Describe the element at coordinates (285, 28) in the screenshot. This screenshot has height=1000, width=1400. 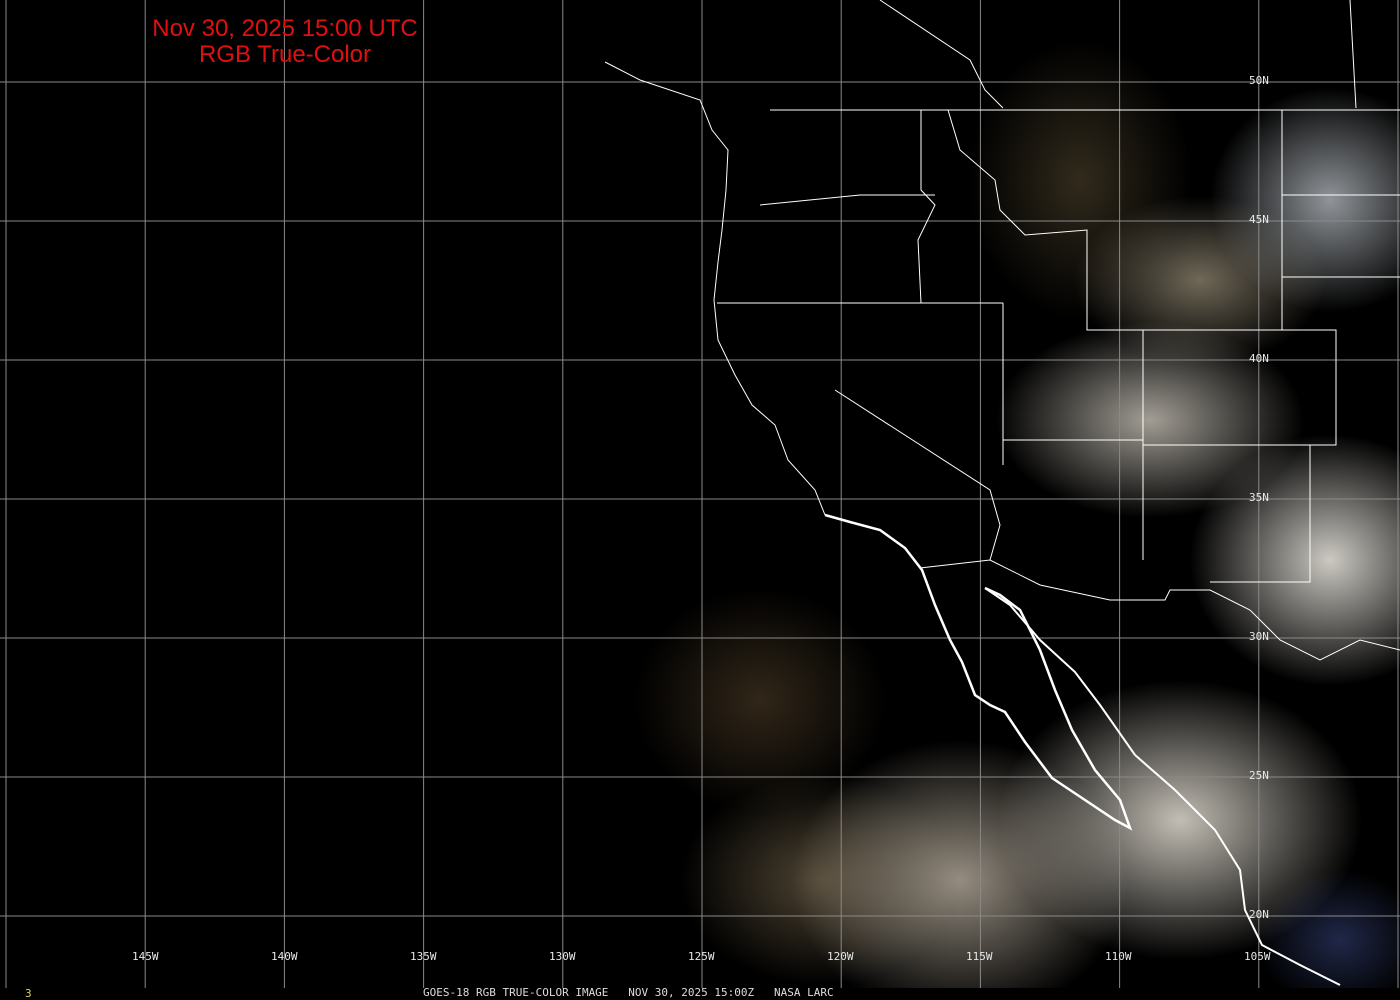
I see `title-datetime: Nov 30, 2025 15:00 UTC` at that location.